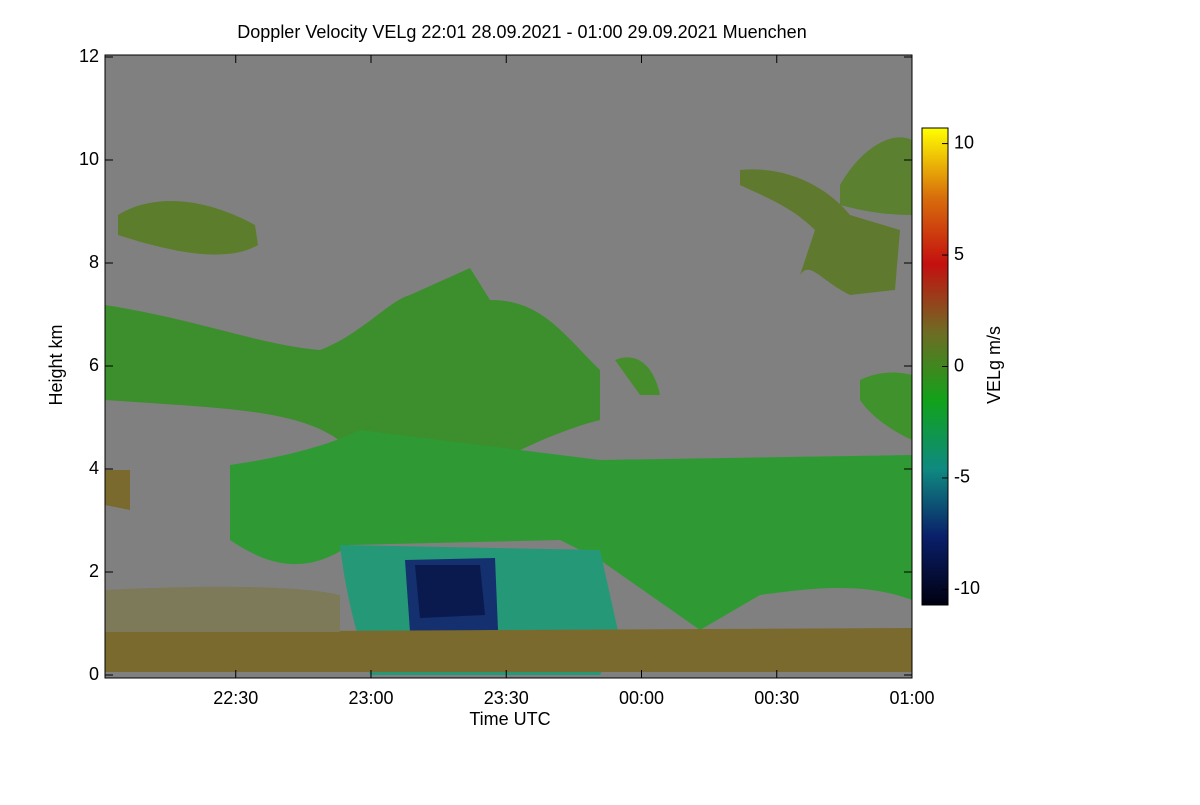 This screenshot has height=805, width=1200. I want to click on y-axis-label: Height km, so click(56, 364).